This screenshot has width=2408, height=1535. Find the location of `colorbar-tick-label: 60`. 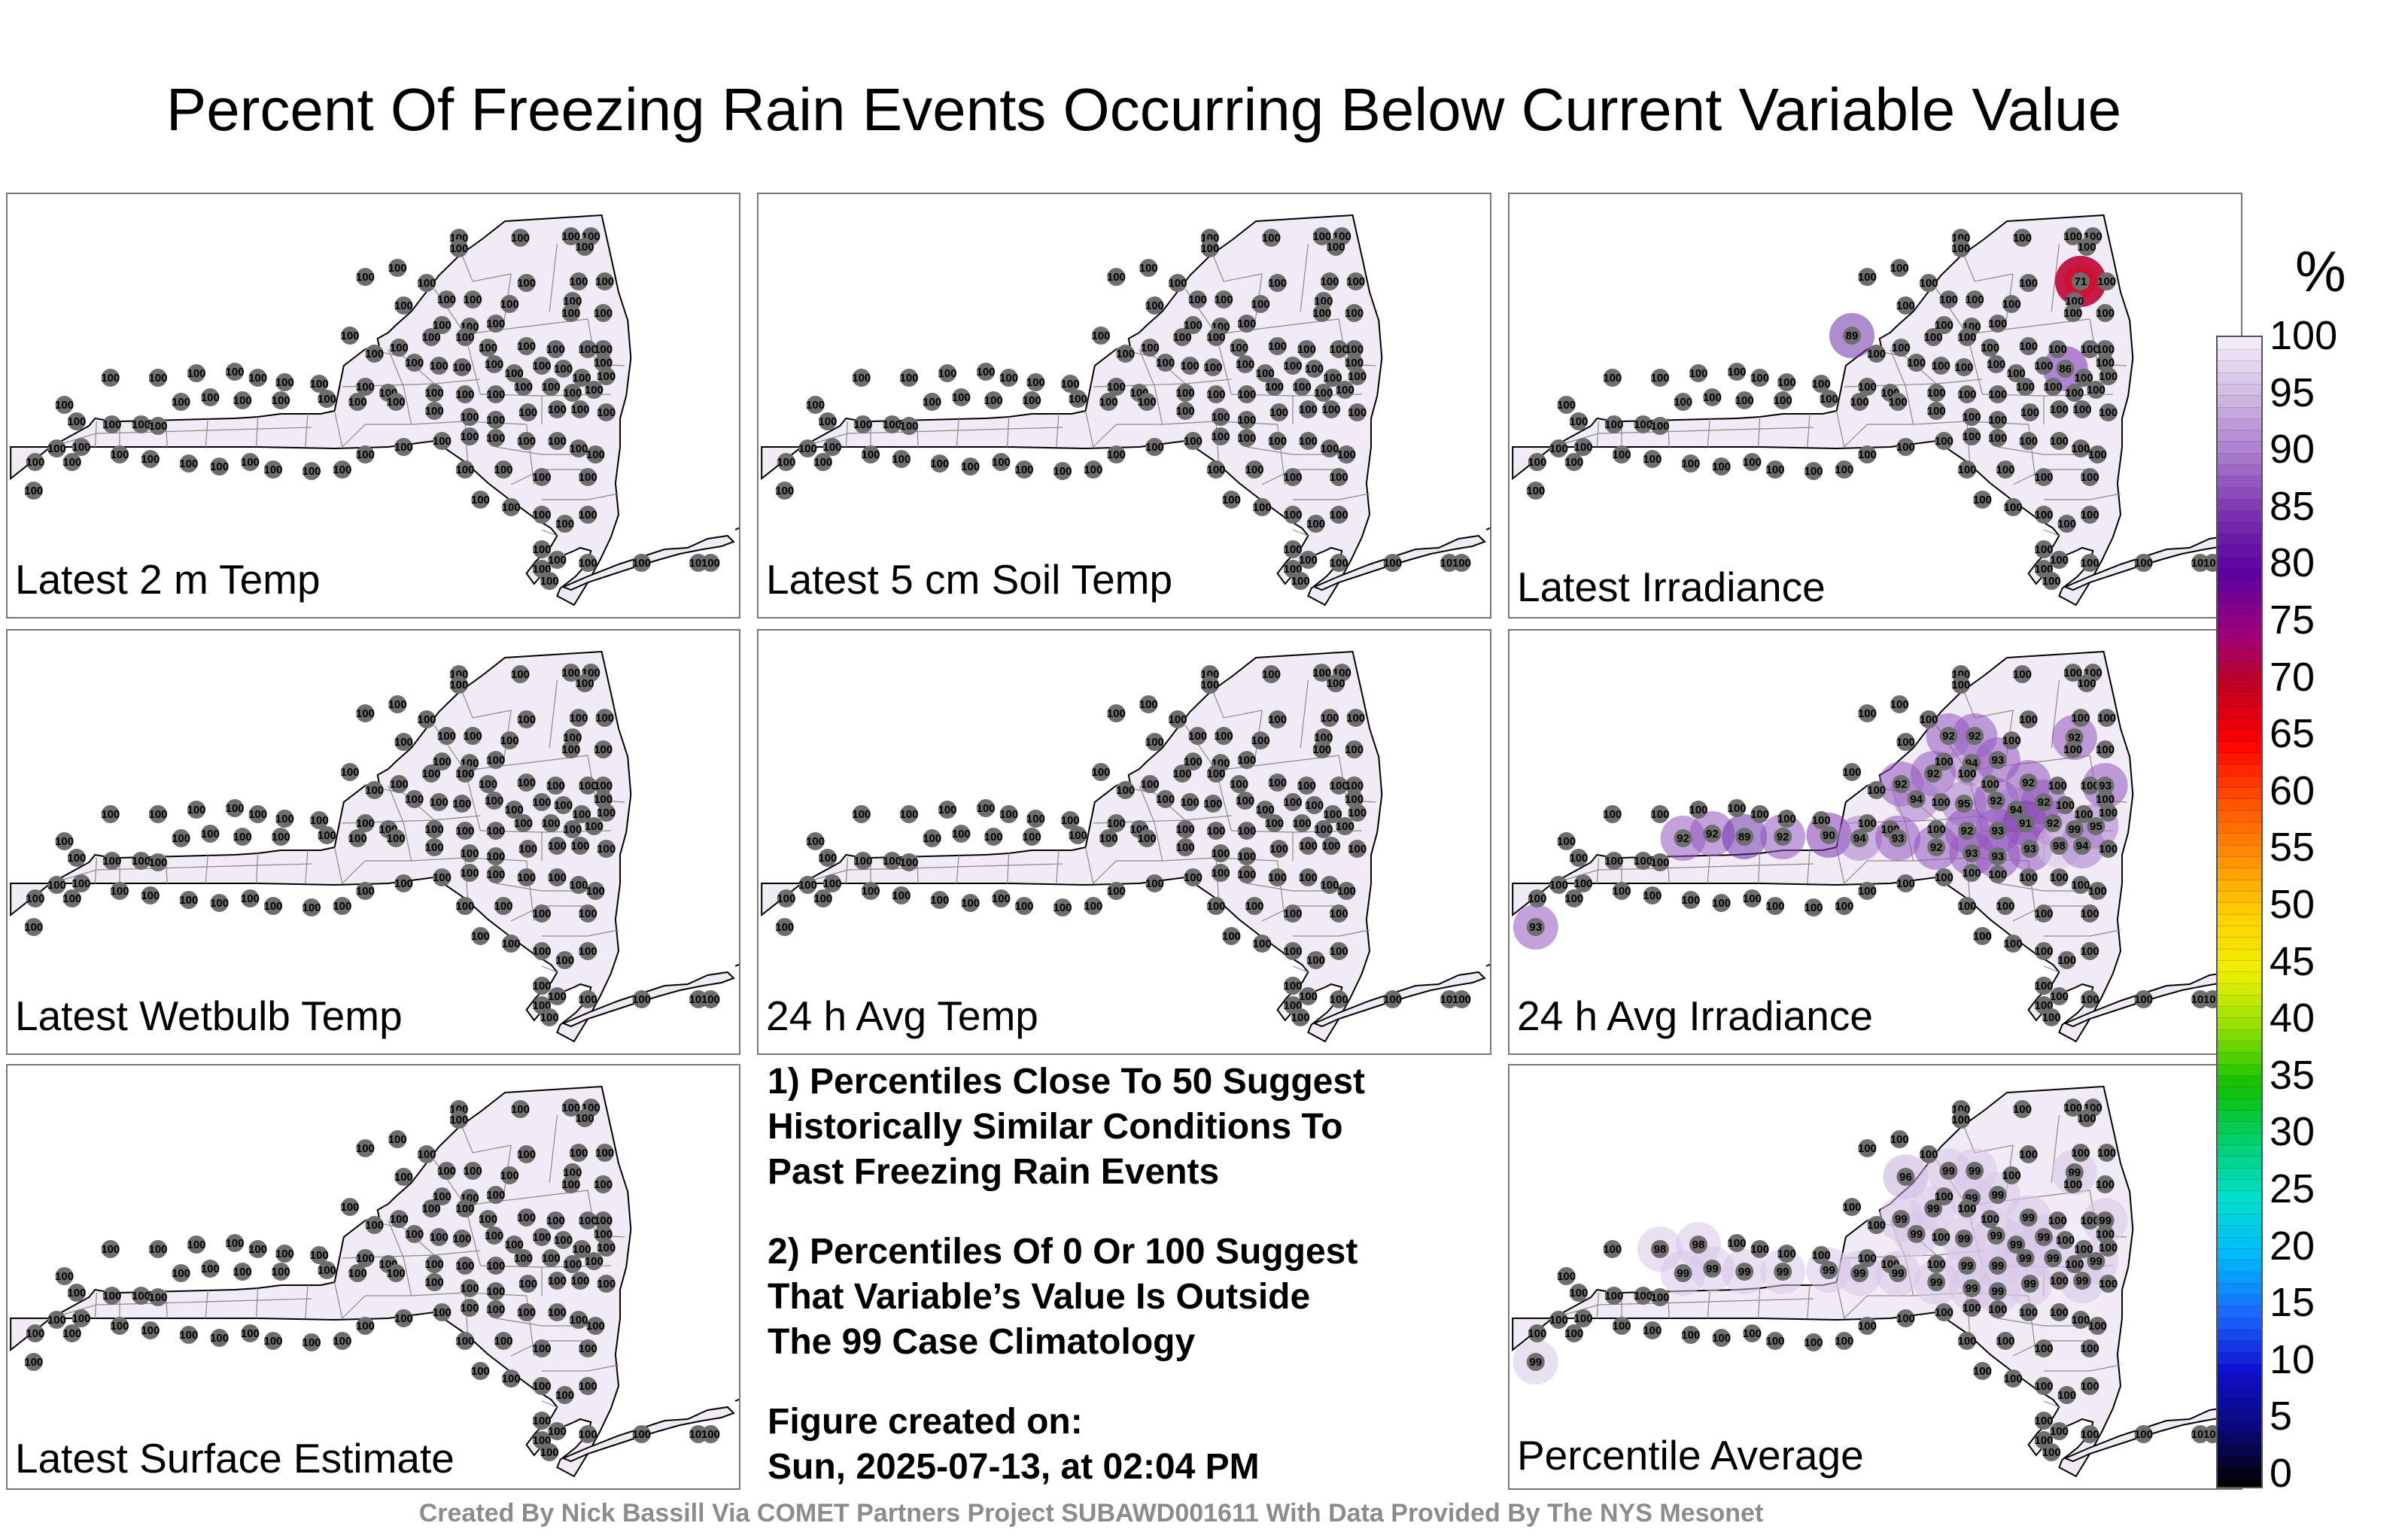

colorbar-tick-label: 60 is located at coordinates (2292, 790).